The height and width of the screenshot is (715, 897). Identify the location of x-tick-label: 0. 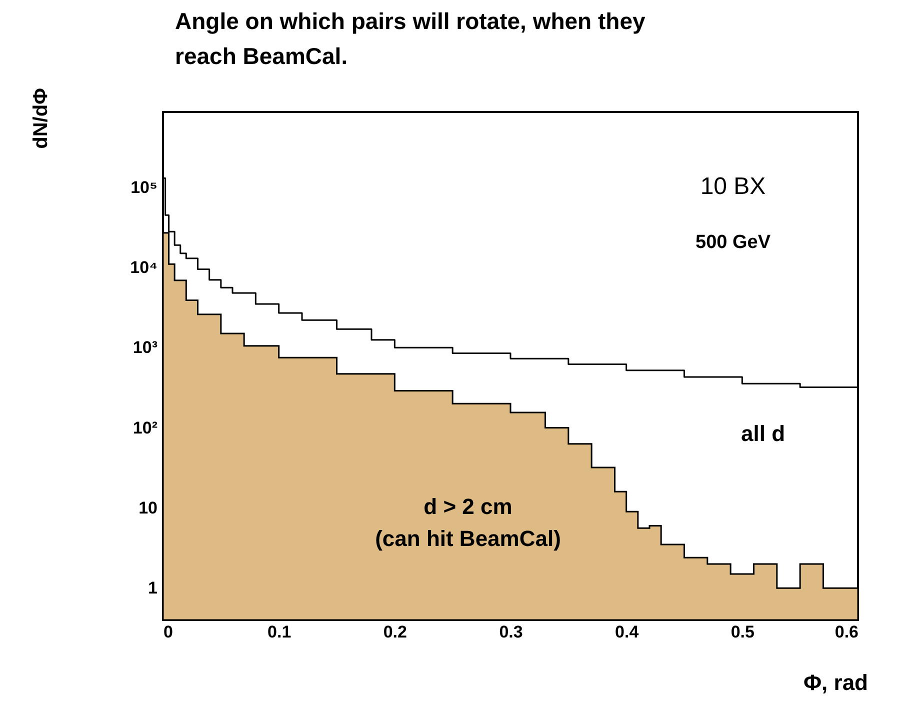
(168, 632).